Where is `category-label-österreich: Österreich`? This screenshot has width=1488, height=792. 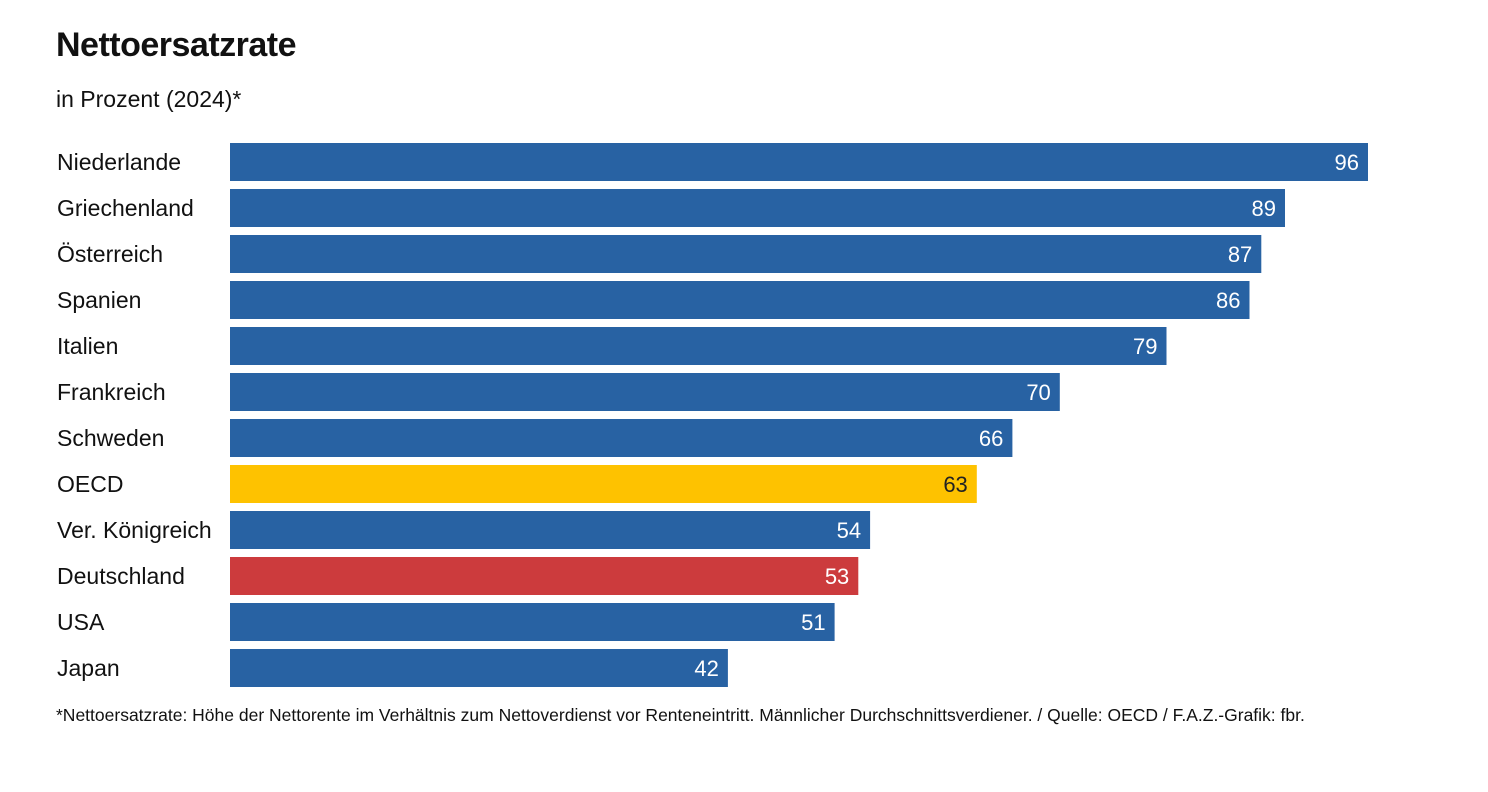
category-label-österreich: Österreich is located at coordinates (110, 254).